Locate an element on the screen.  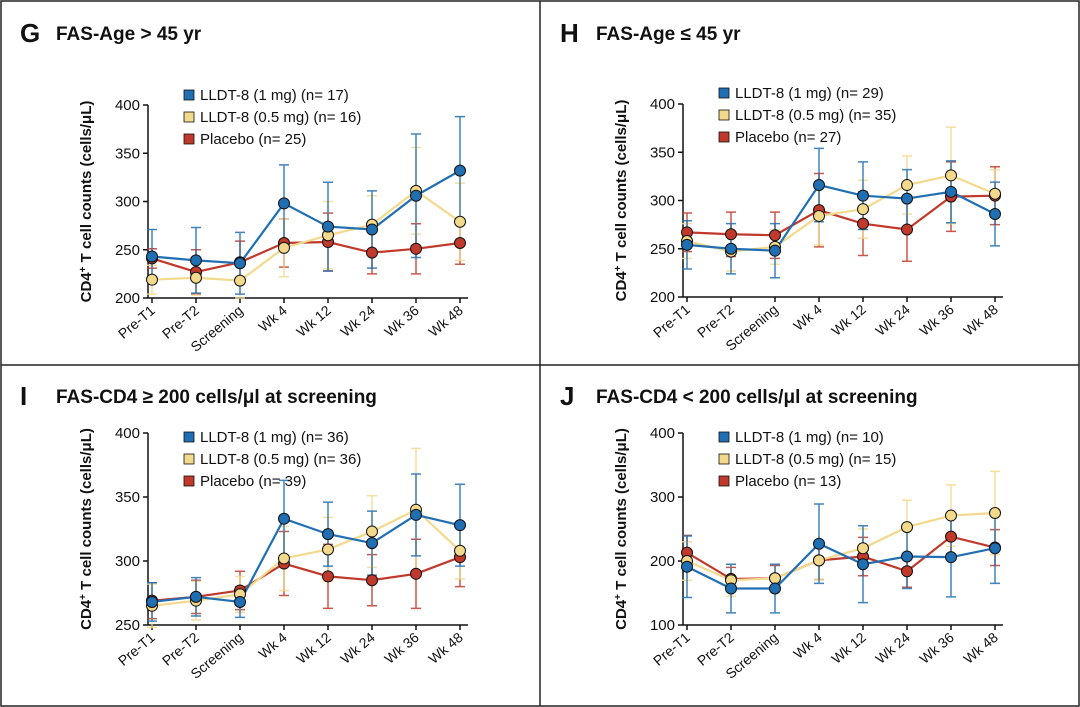
legend-label: LLDT-8 (0.5 mg) (n= 36) is located at coordinates (280, 459).